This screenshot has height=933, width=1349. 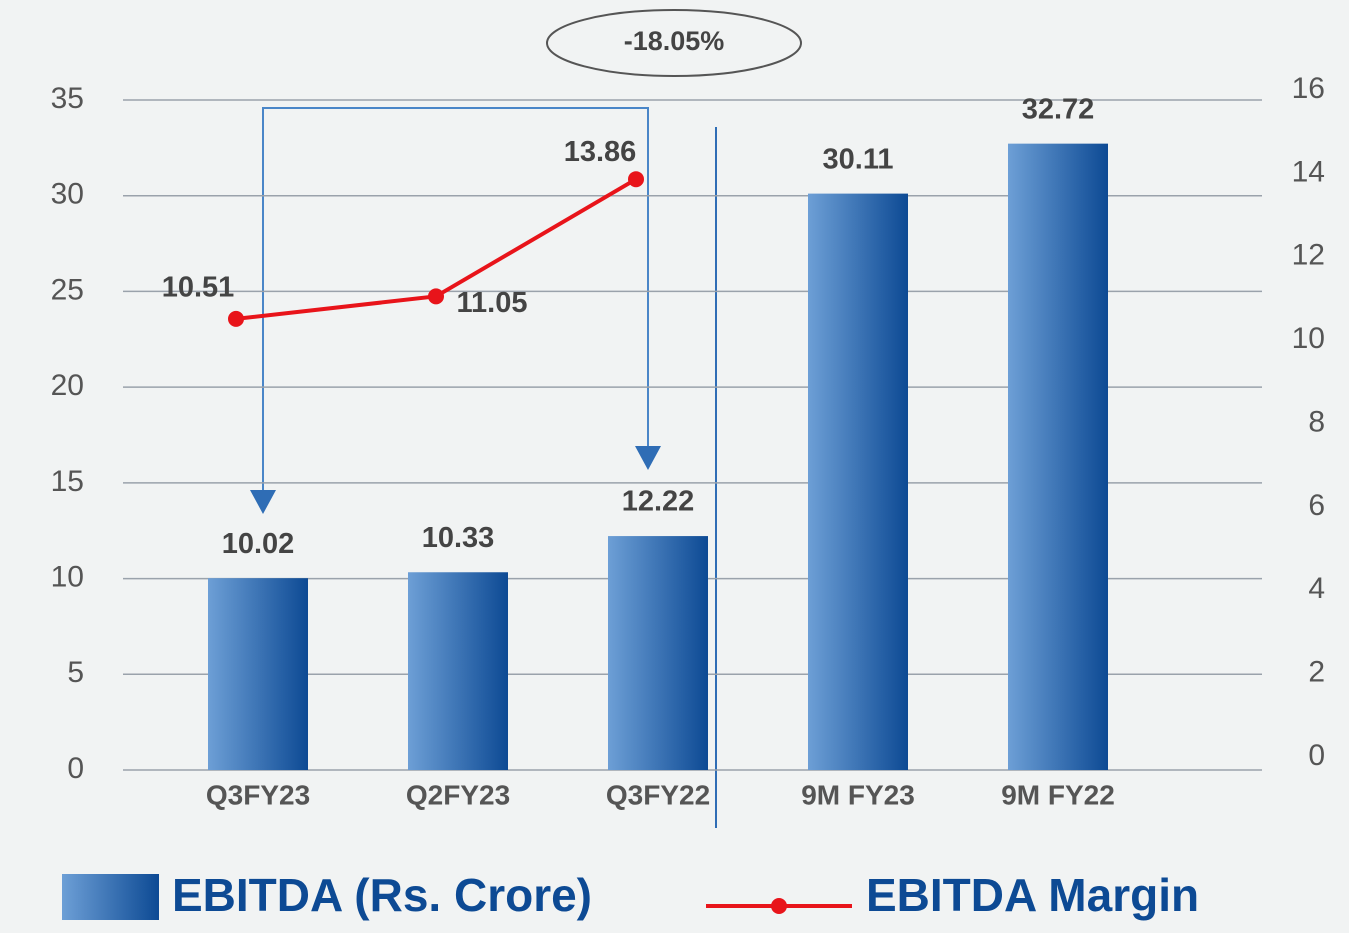 What do you see at coordinates (858, 159) in the screenshot?
I see `value-label: 30.11` at bounding box center [858, 159].